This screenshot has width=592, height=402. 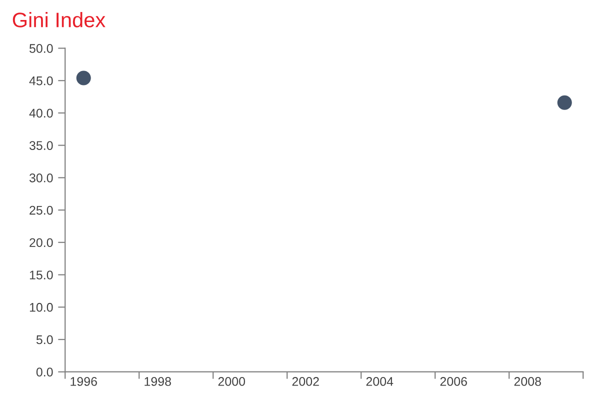 What do you see at coordinates (59, 20) in the screenshot?
I see `chart-title: Gini Index` at bounding box center [59, 20].